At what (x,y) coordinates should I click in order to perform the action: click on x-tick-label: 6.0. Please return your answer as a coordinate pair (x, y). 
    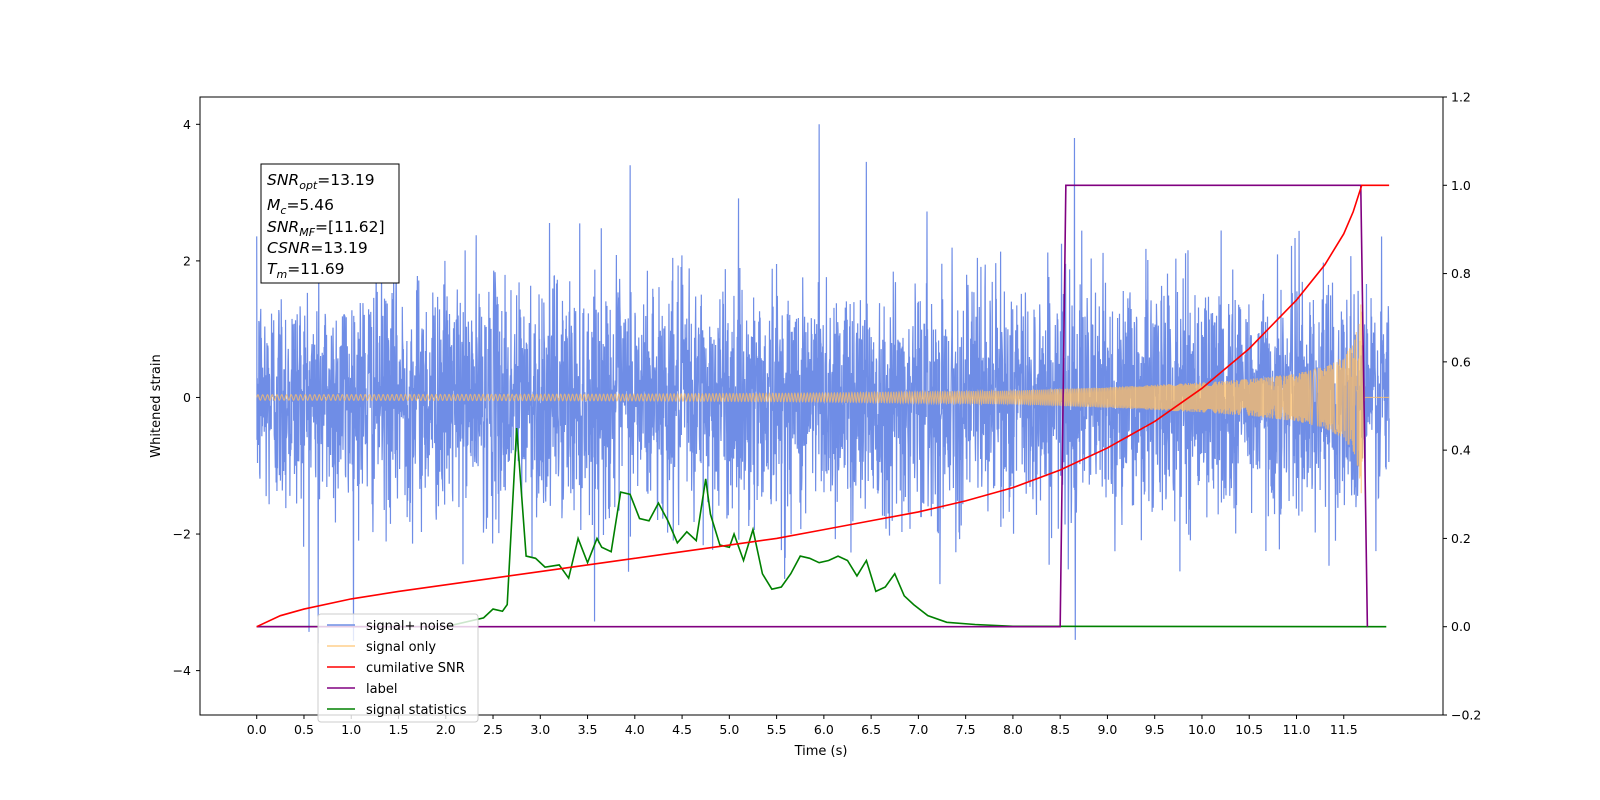
    Looking at the image, I should click on (824, 729).